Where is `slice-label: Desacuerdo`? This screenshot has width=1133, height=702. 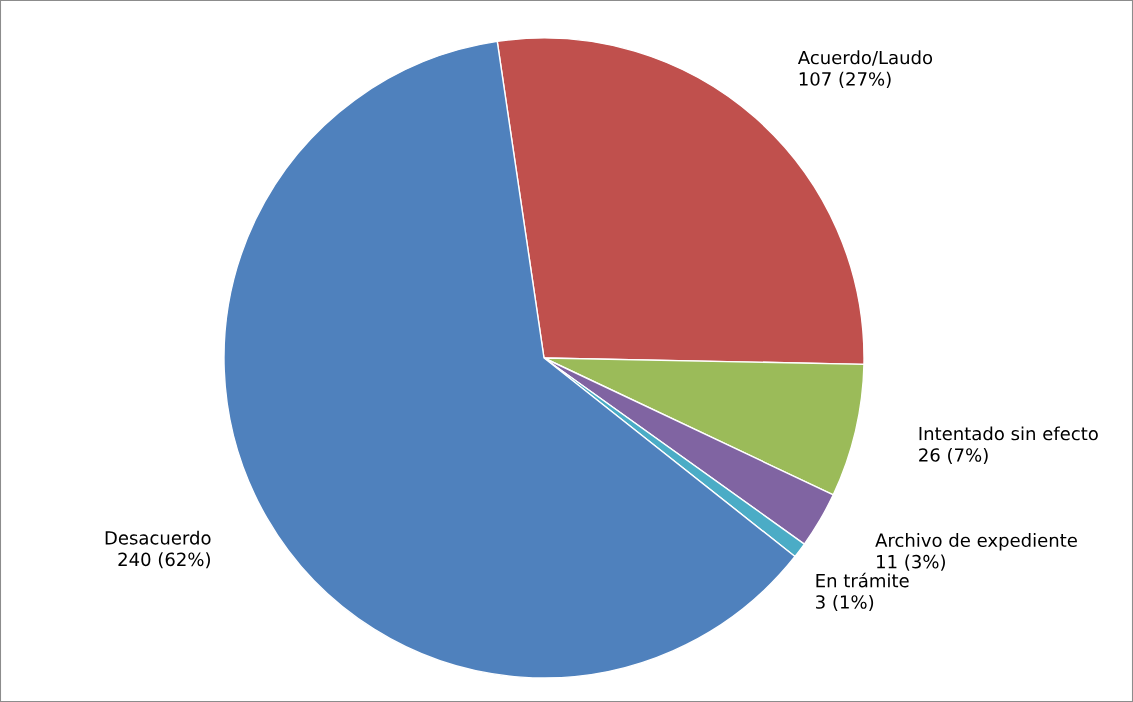
slice-label: Desacuerdo is located at coordinates (158, 537).